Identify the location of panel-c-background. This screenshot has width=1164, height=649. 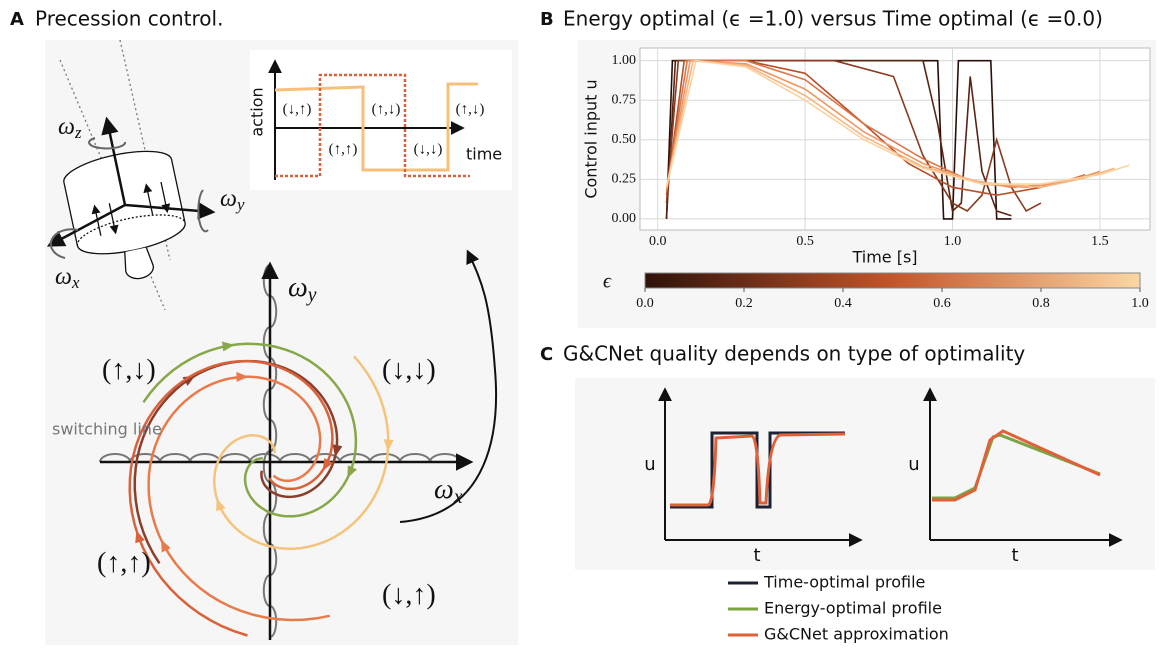
(865, 474).